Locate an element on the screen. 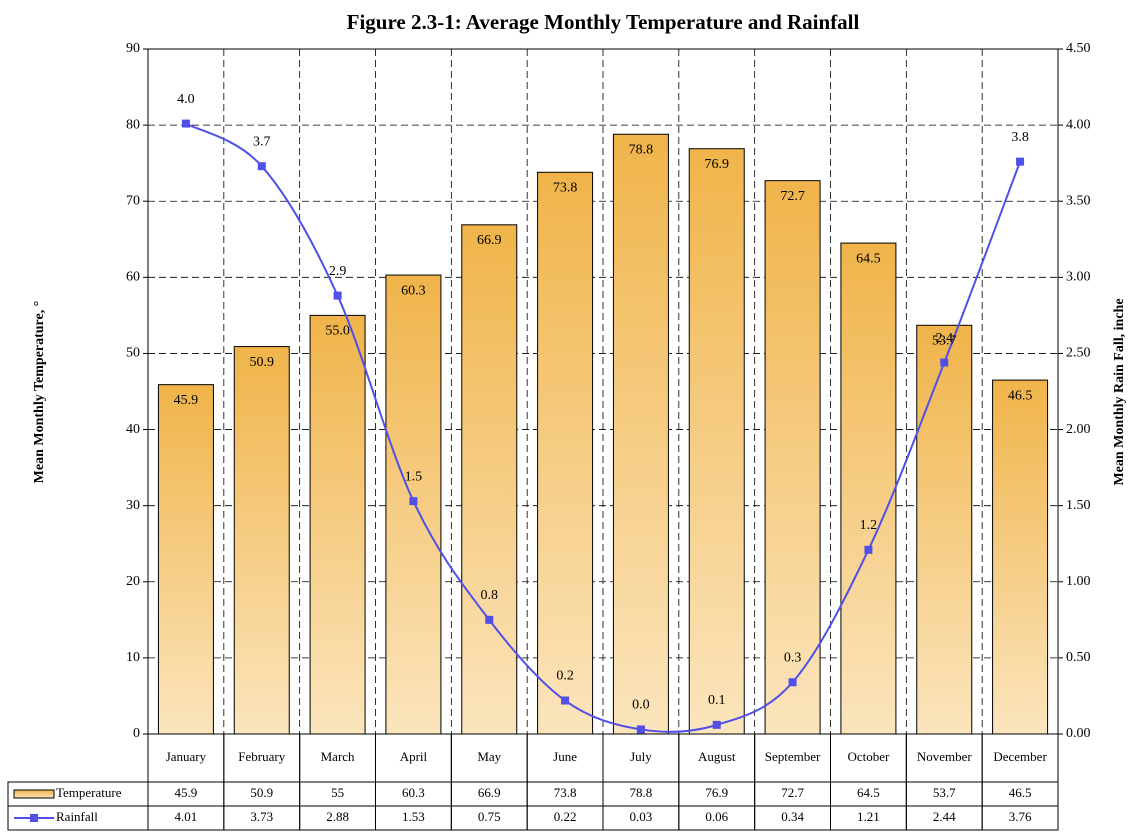 This screenshot has height=840, width=1130. table-value: 72.7 is located at coordinates (792, 792).